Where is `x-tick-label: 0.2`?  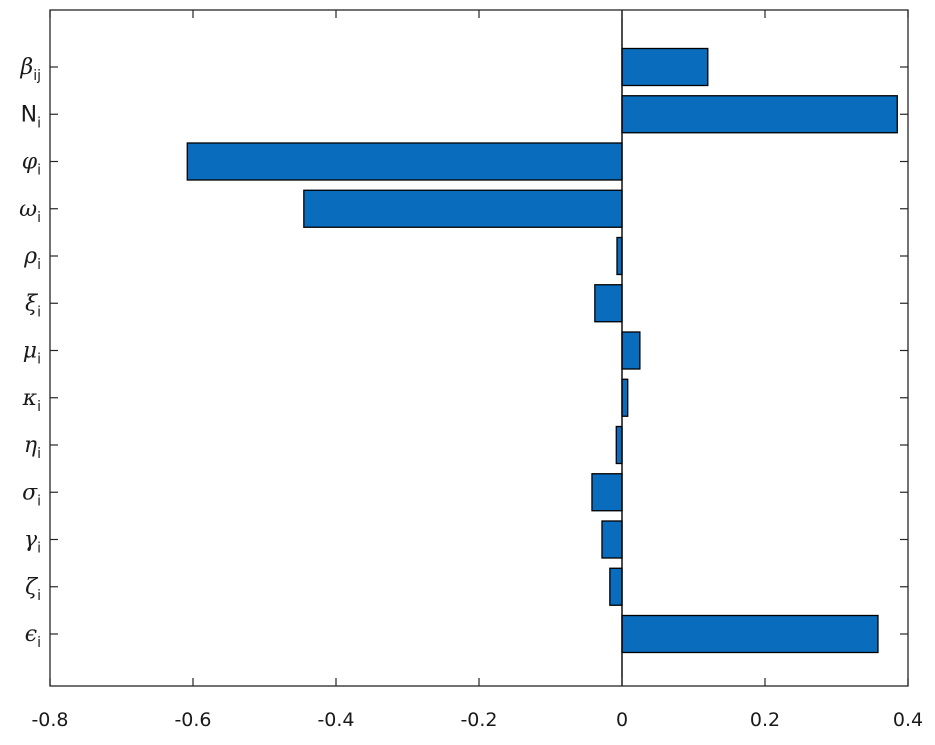 x-tick-label: 0.2 is located at coordinates (765, 720).